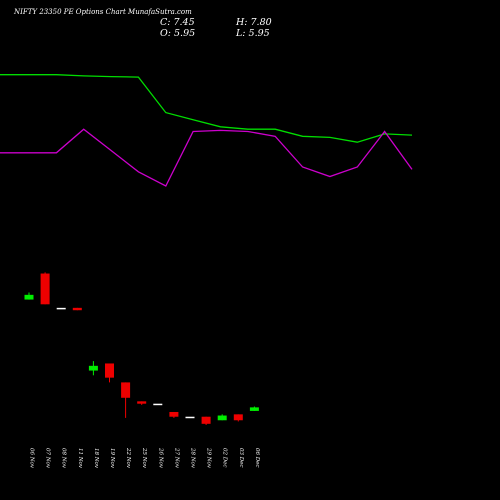 This screenshot has width=500, height=500. Describe the element at coordinates (64, 458) in the screenshot. I see `x-tick-label: 08 Nov` at that location.